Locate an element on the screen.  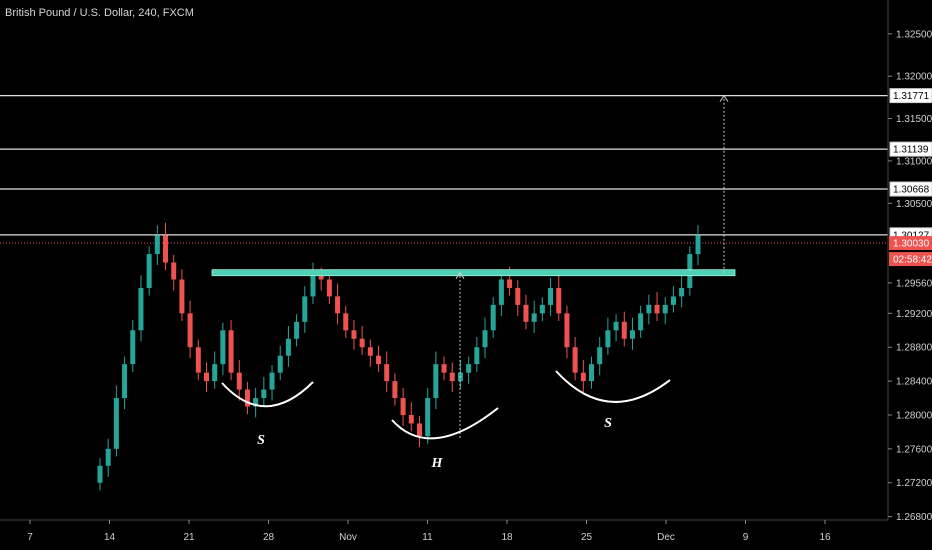
current-price-box is located at coordinates (910, 243).